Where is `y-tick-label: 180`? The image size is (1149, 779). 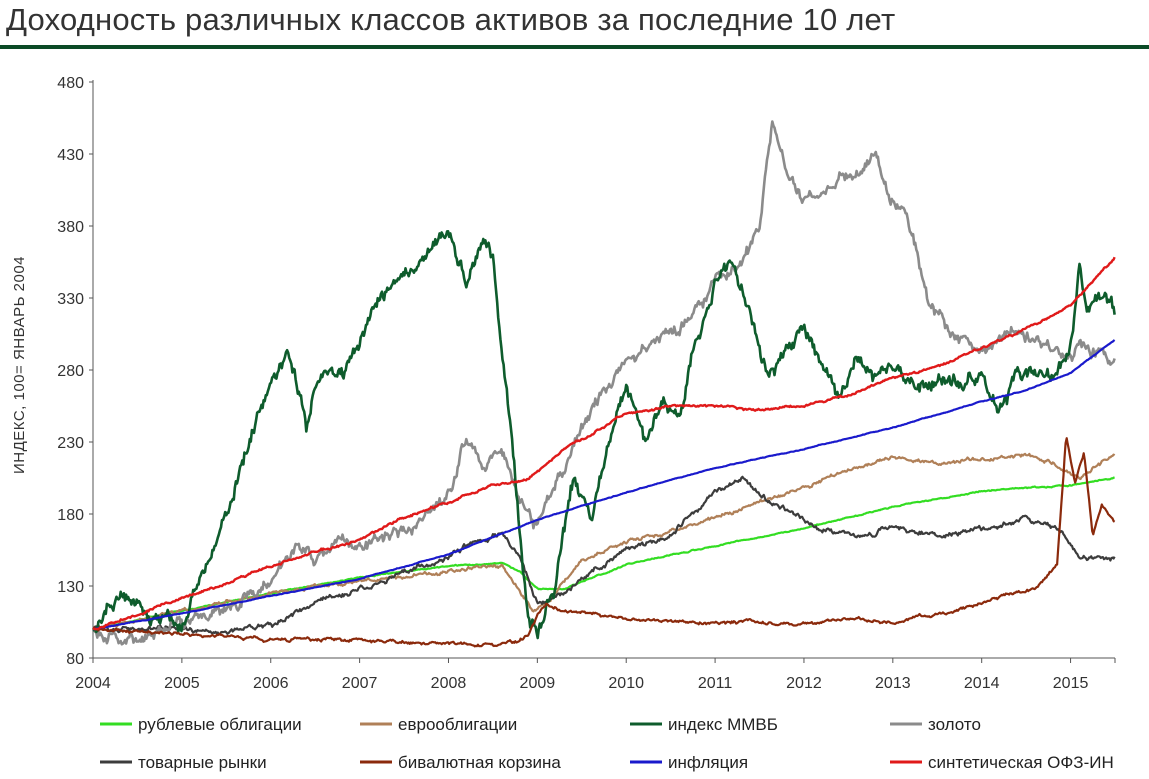 y-tick-label: 180 is located at coordinates (70, 515).